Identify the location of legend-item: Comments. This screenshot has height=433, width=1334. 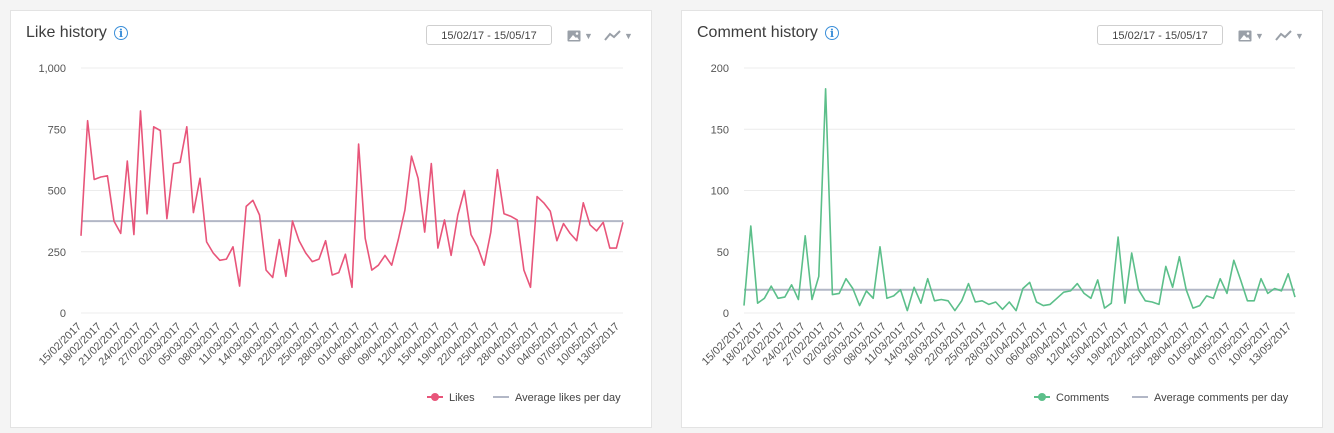
(1072, 398).